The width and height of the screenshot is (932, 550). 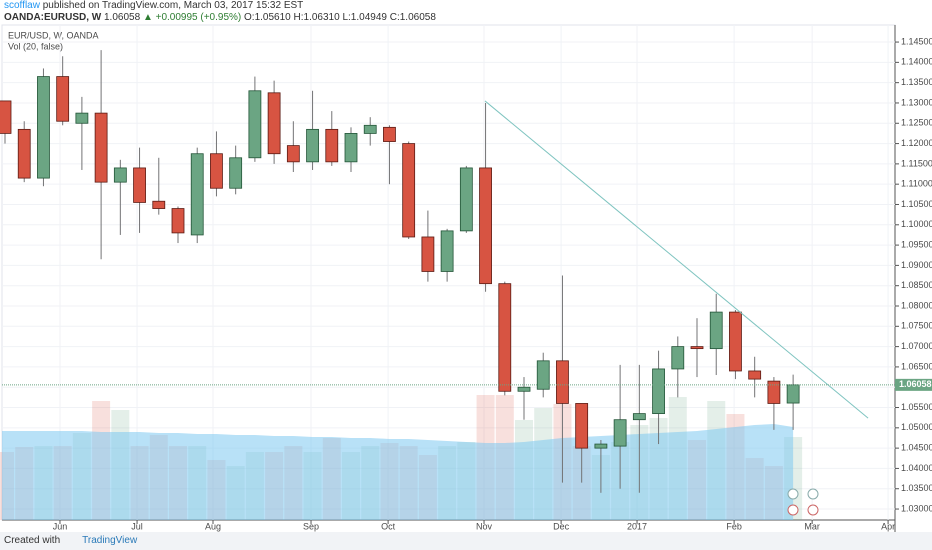 I want to click on y-tick-label: 1.05500, so click(x=916, y=407).